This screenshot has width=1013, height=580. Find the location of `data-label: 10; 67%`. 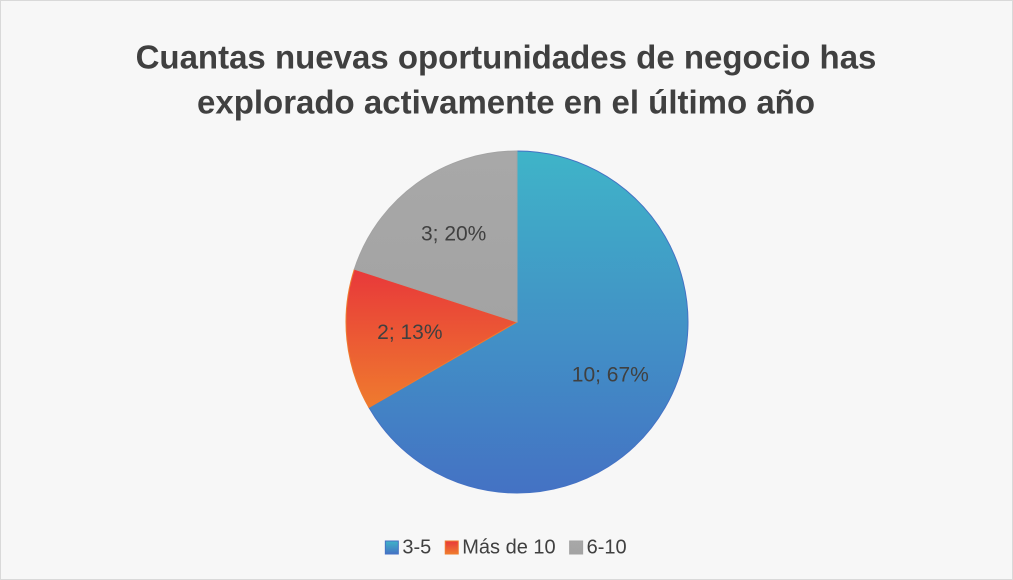

data-label: 10; 67% is located at coordinates (610, 374).